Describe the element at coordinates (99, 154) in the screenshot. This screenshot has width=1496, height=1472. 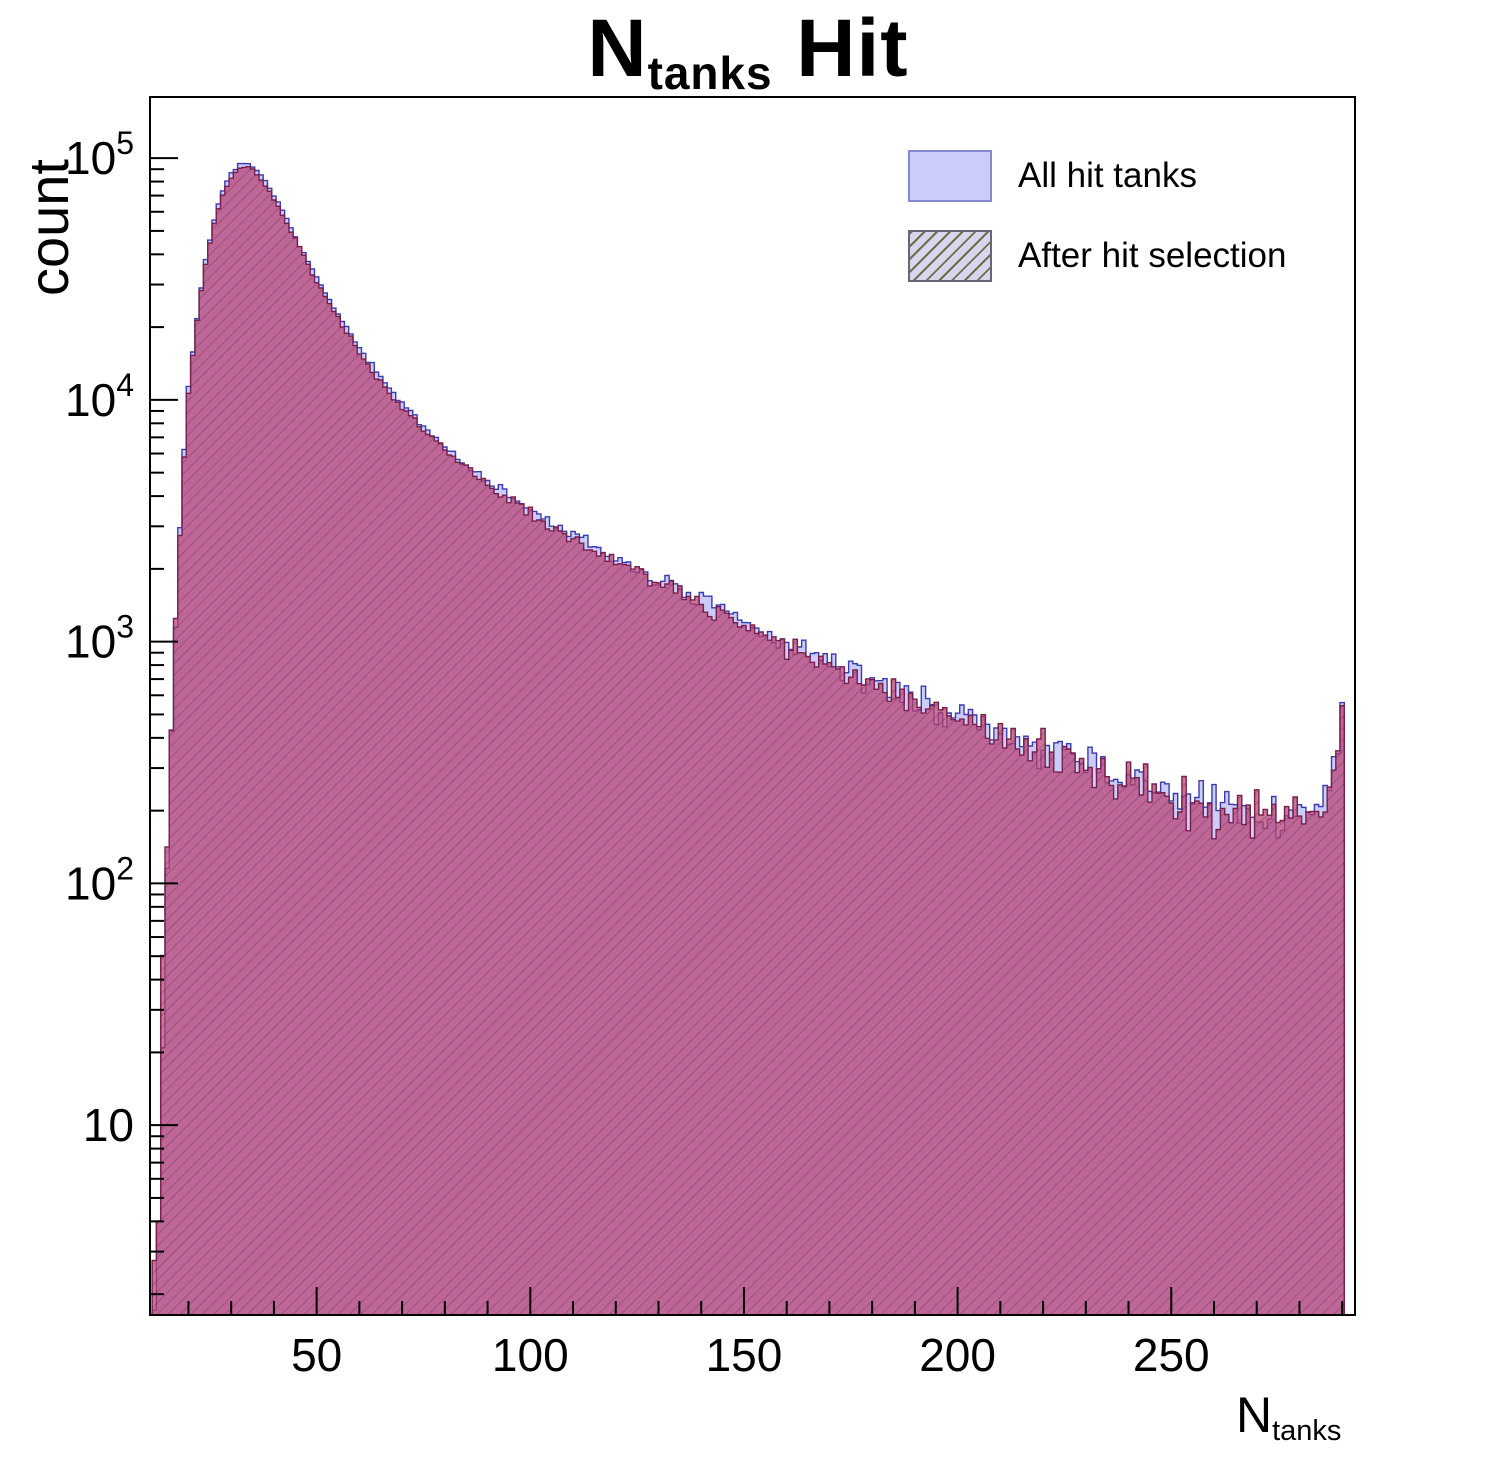
I see `svg-text: 105` at that location.